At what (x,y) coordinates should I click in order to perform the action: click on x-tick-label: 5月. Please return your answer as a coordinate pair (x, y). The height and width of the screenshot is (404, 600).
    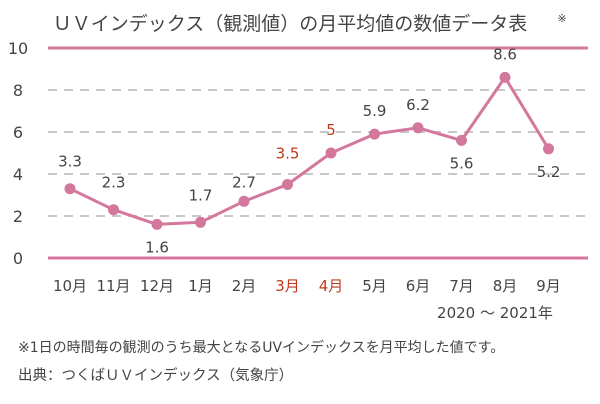
    Looking at the image, I should click on (374, 286).